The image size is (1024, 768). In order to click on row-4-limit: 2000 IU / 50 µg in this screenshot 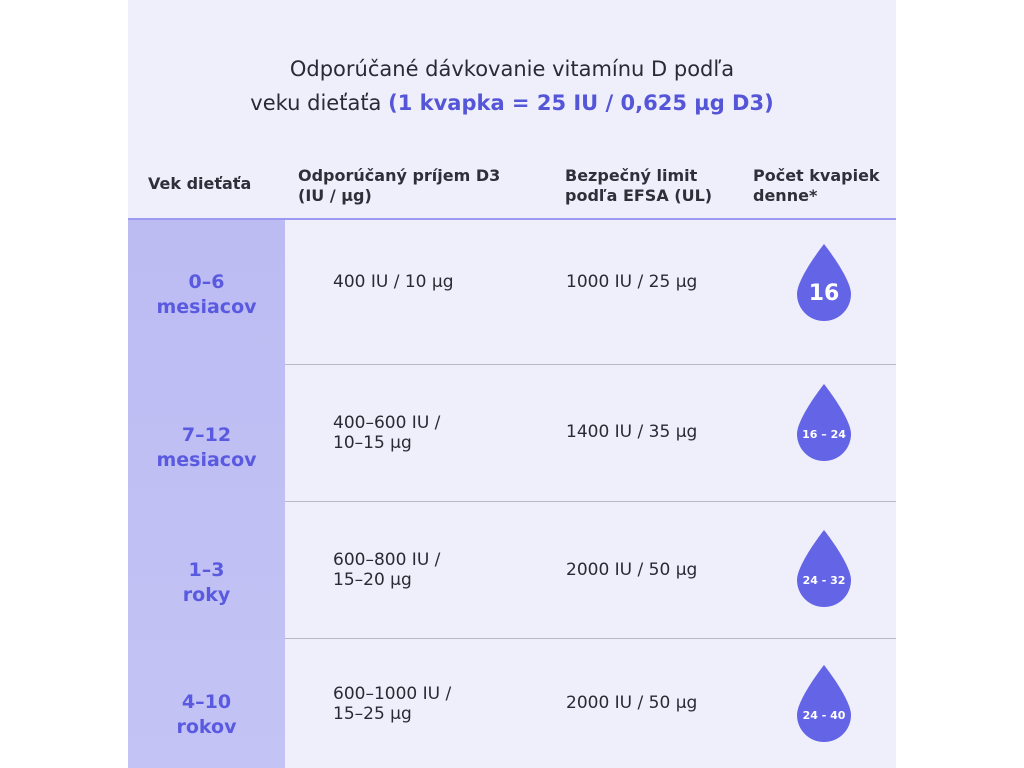, I will do `click(632, 703)`.